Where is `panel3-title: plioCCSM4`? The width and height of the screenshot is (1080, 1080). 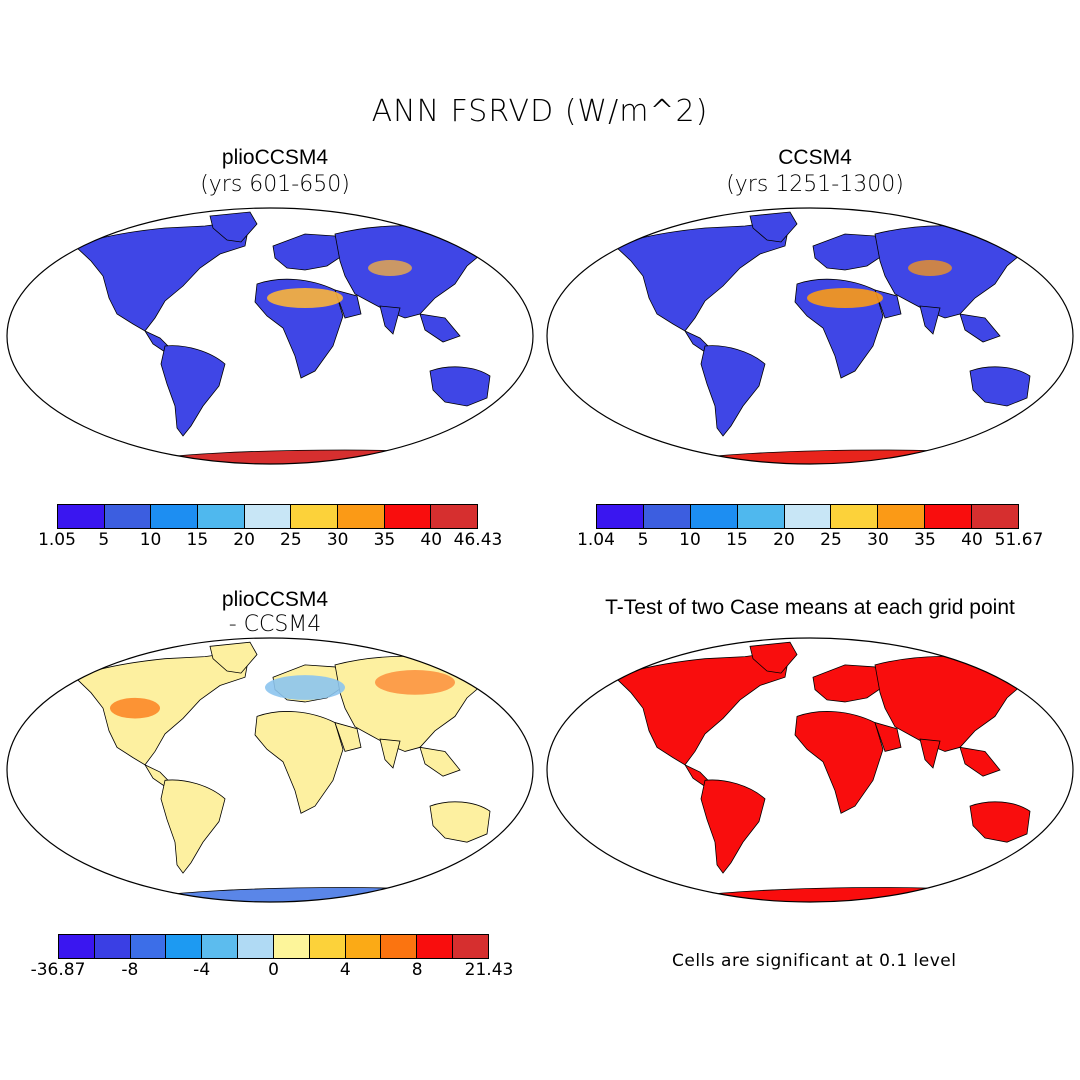 panel3-title: plioCCSM4 is located at coordinates (275, 599).